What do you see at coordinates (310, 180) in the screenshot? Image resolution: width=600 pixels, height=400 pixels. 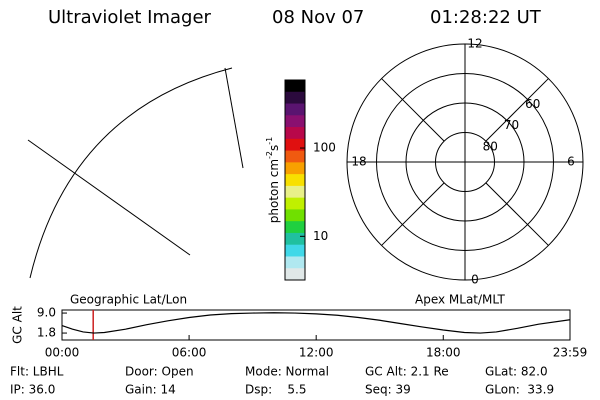 I see `colorbar: 10 100` at bounding box center [310, 180].